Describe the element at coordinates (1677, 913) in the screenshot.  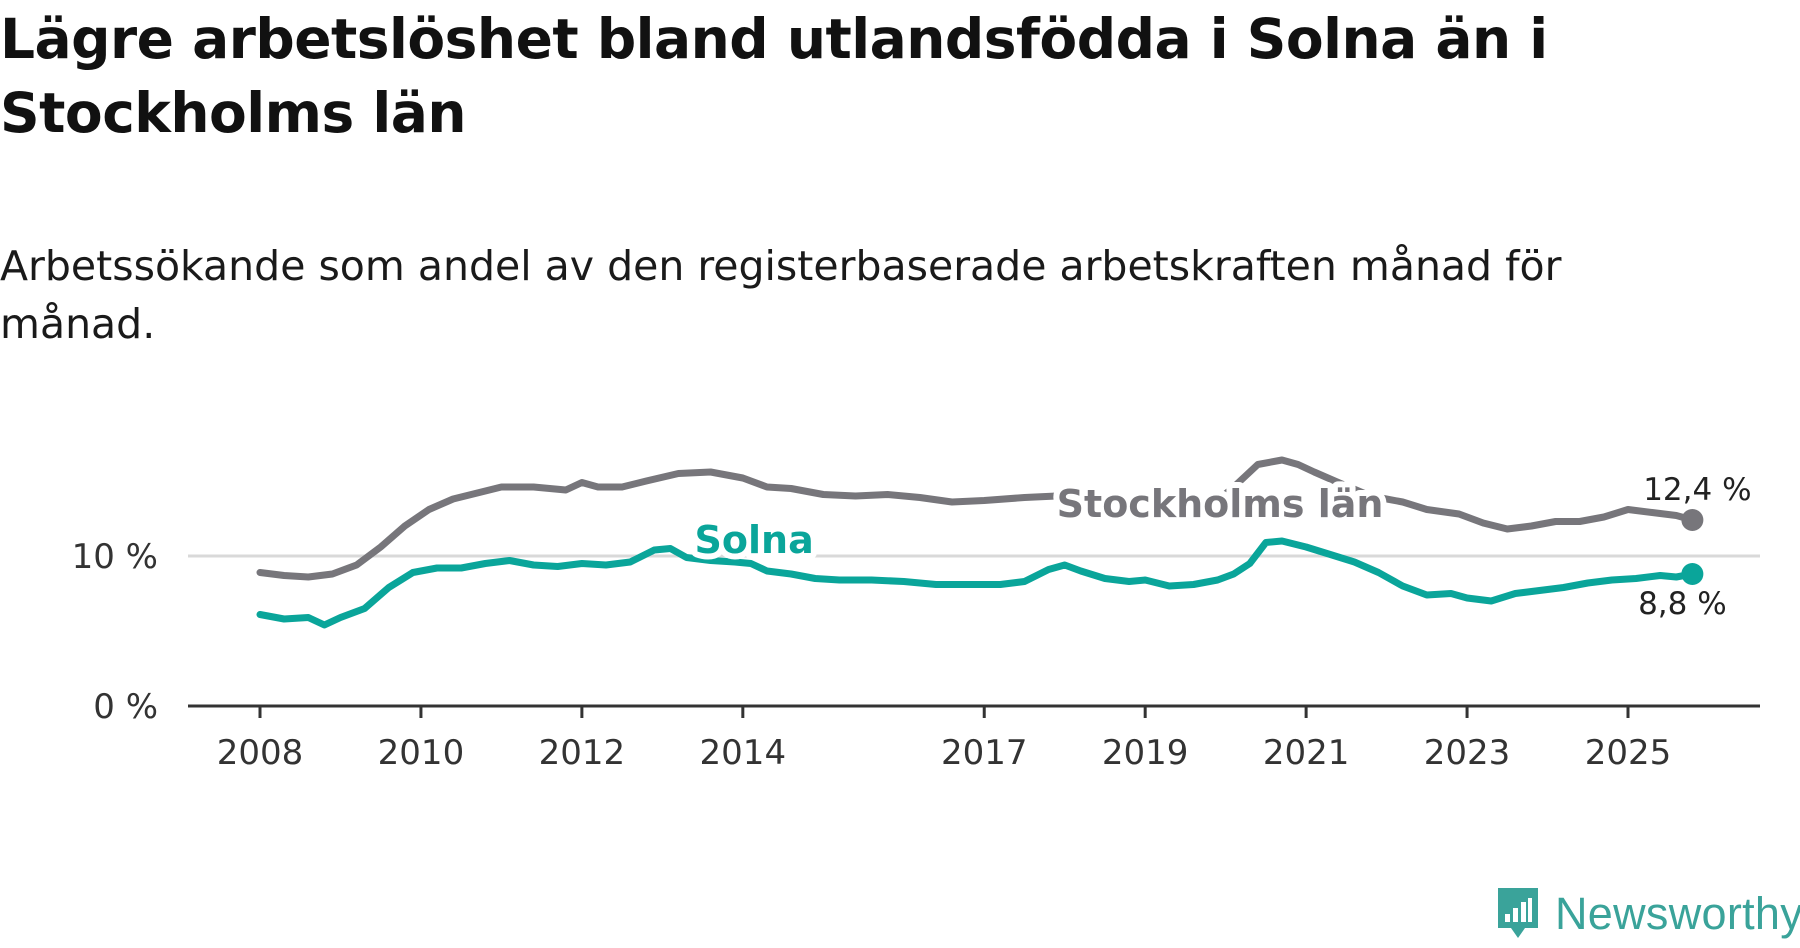
I see `newsworthy-logo-text: Newsworthy` at that location.